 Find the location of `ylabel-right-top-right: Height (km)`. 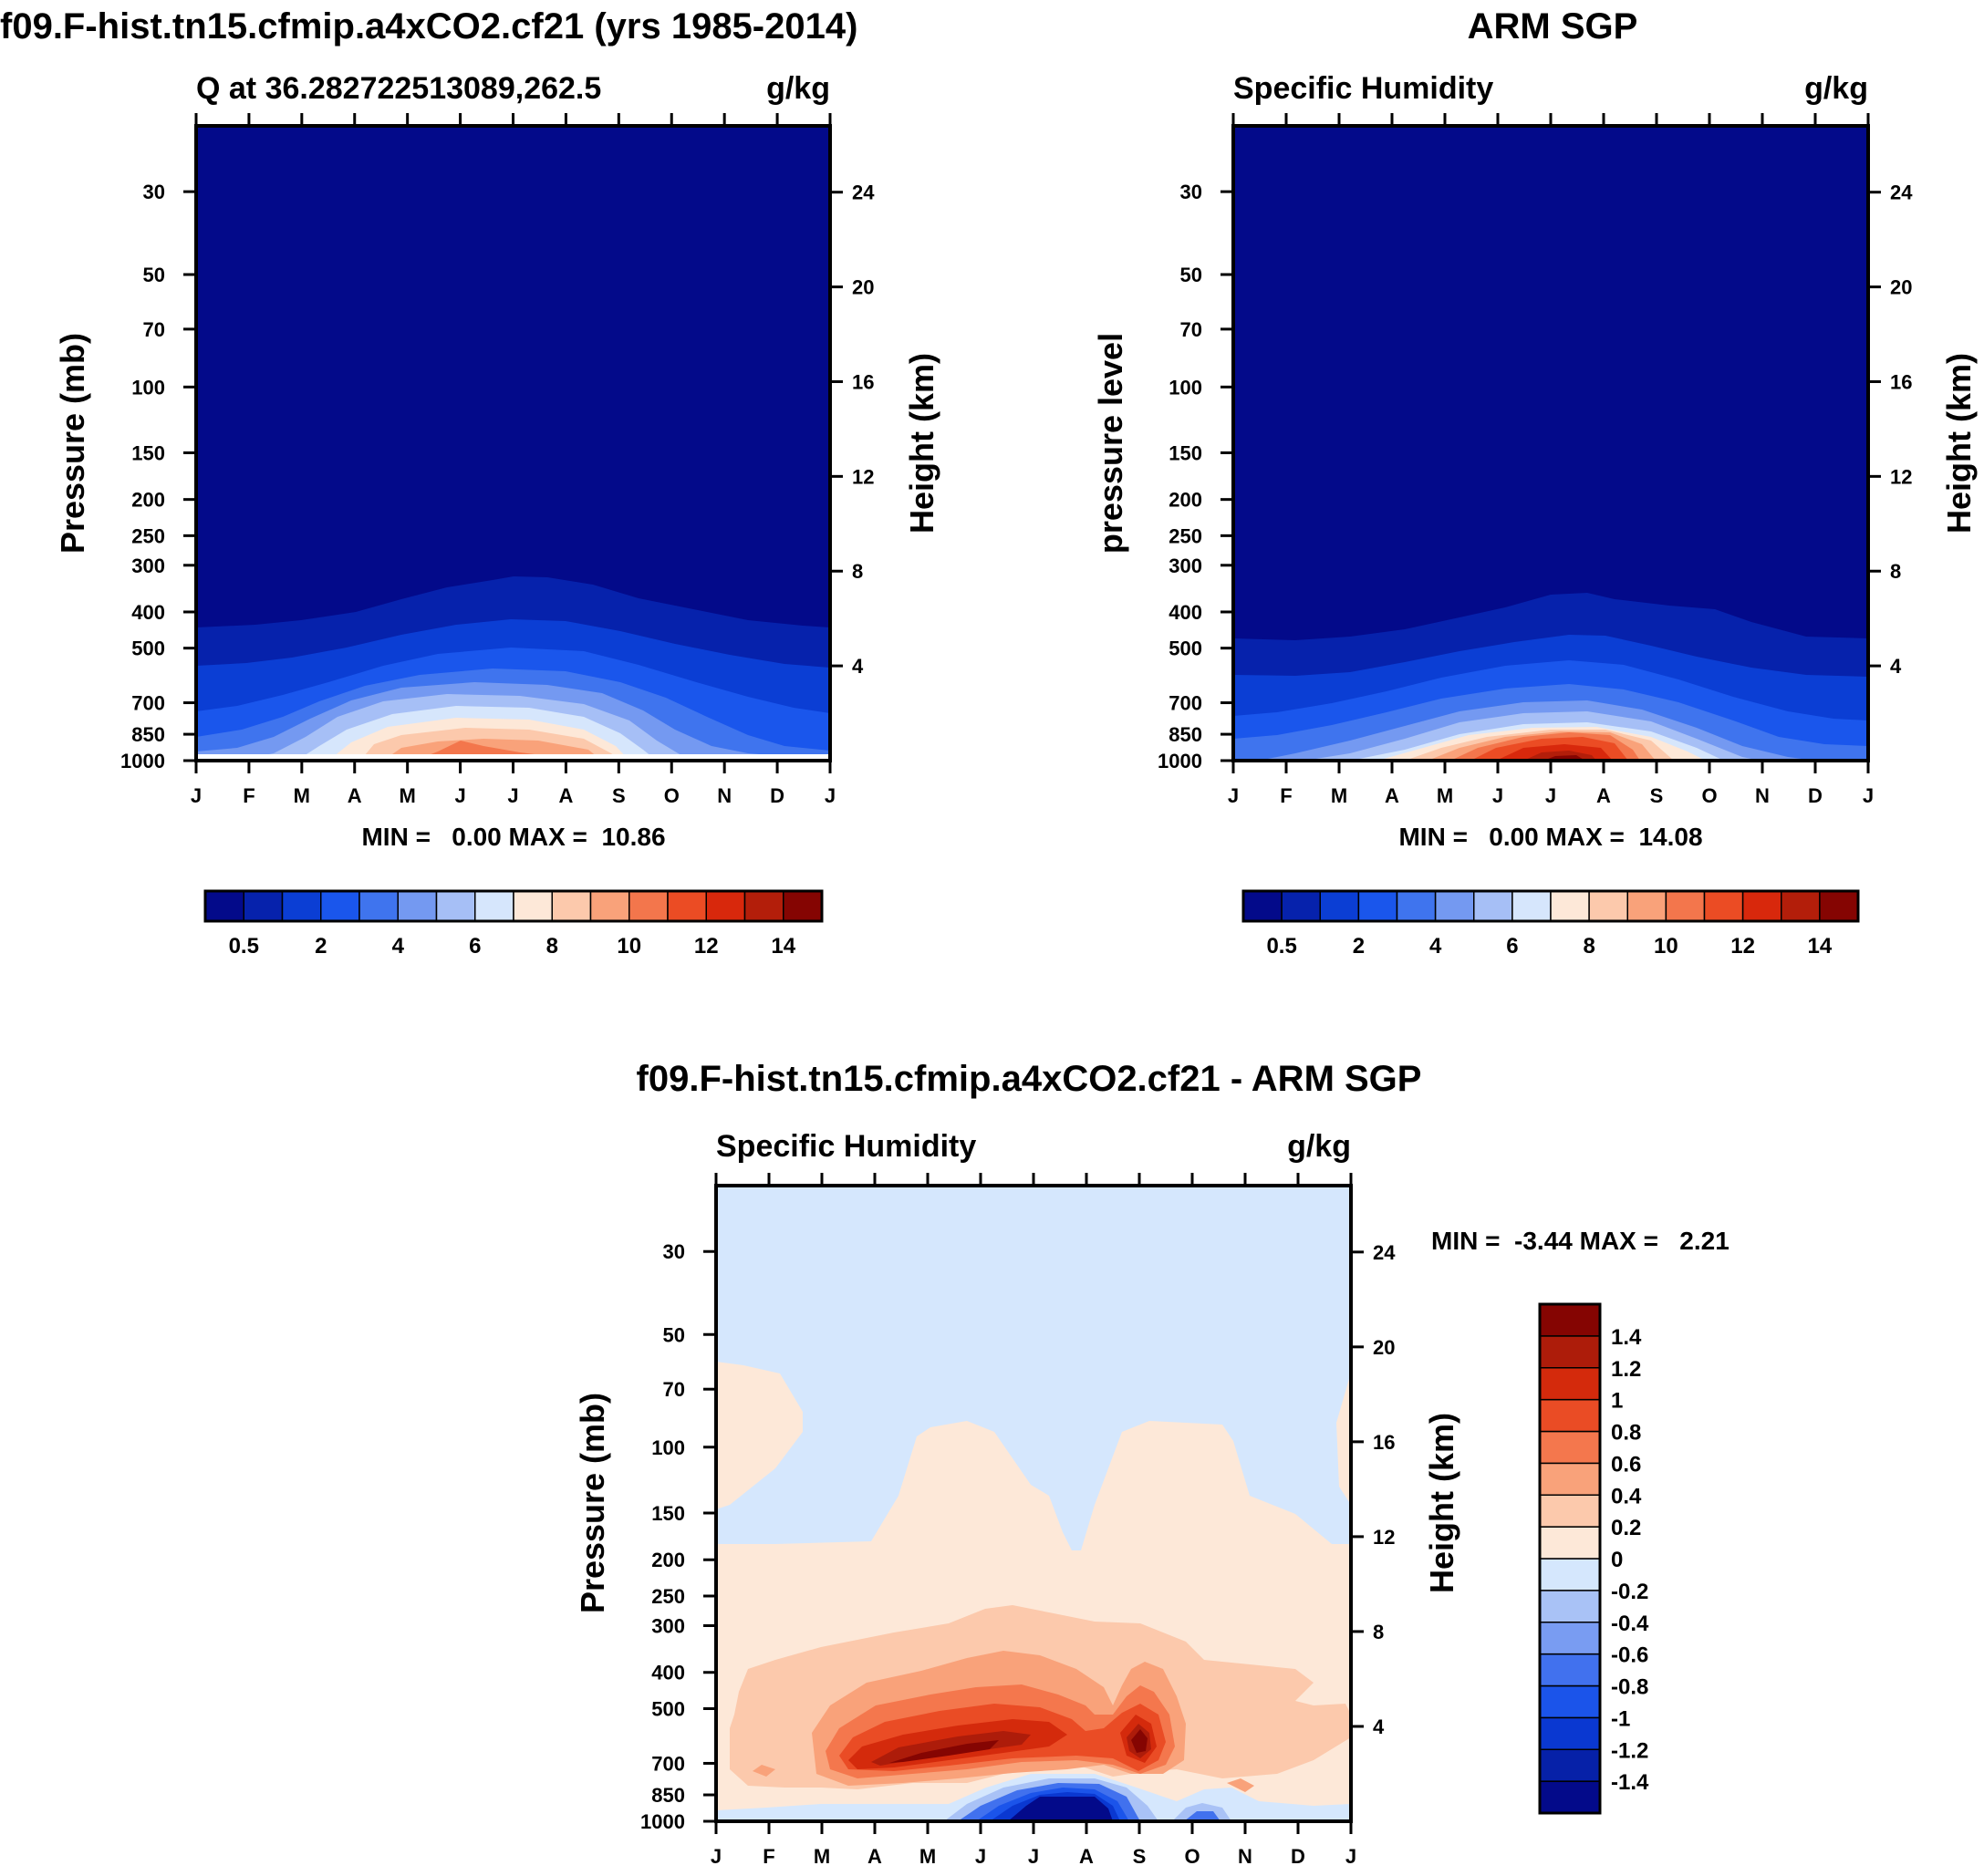

ylabel-right-top-right: Height (km) is located at coordinates (1959, 443).